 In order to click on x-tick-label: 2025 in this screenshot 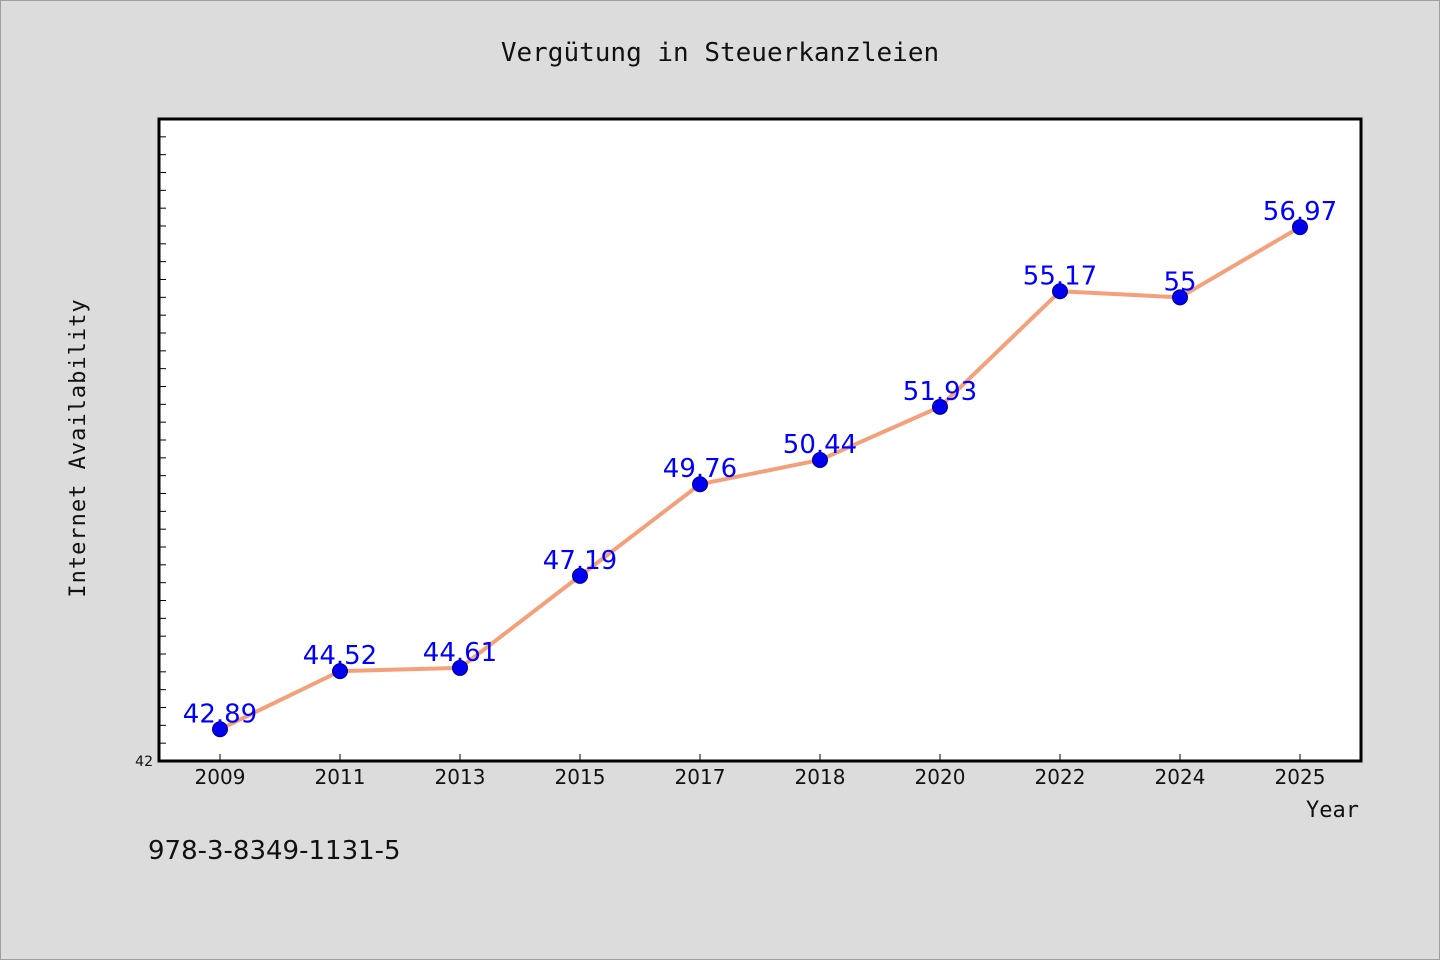, I will do `click(1300, 777)`.